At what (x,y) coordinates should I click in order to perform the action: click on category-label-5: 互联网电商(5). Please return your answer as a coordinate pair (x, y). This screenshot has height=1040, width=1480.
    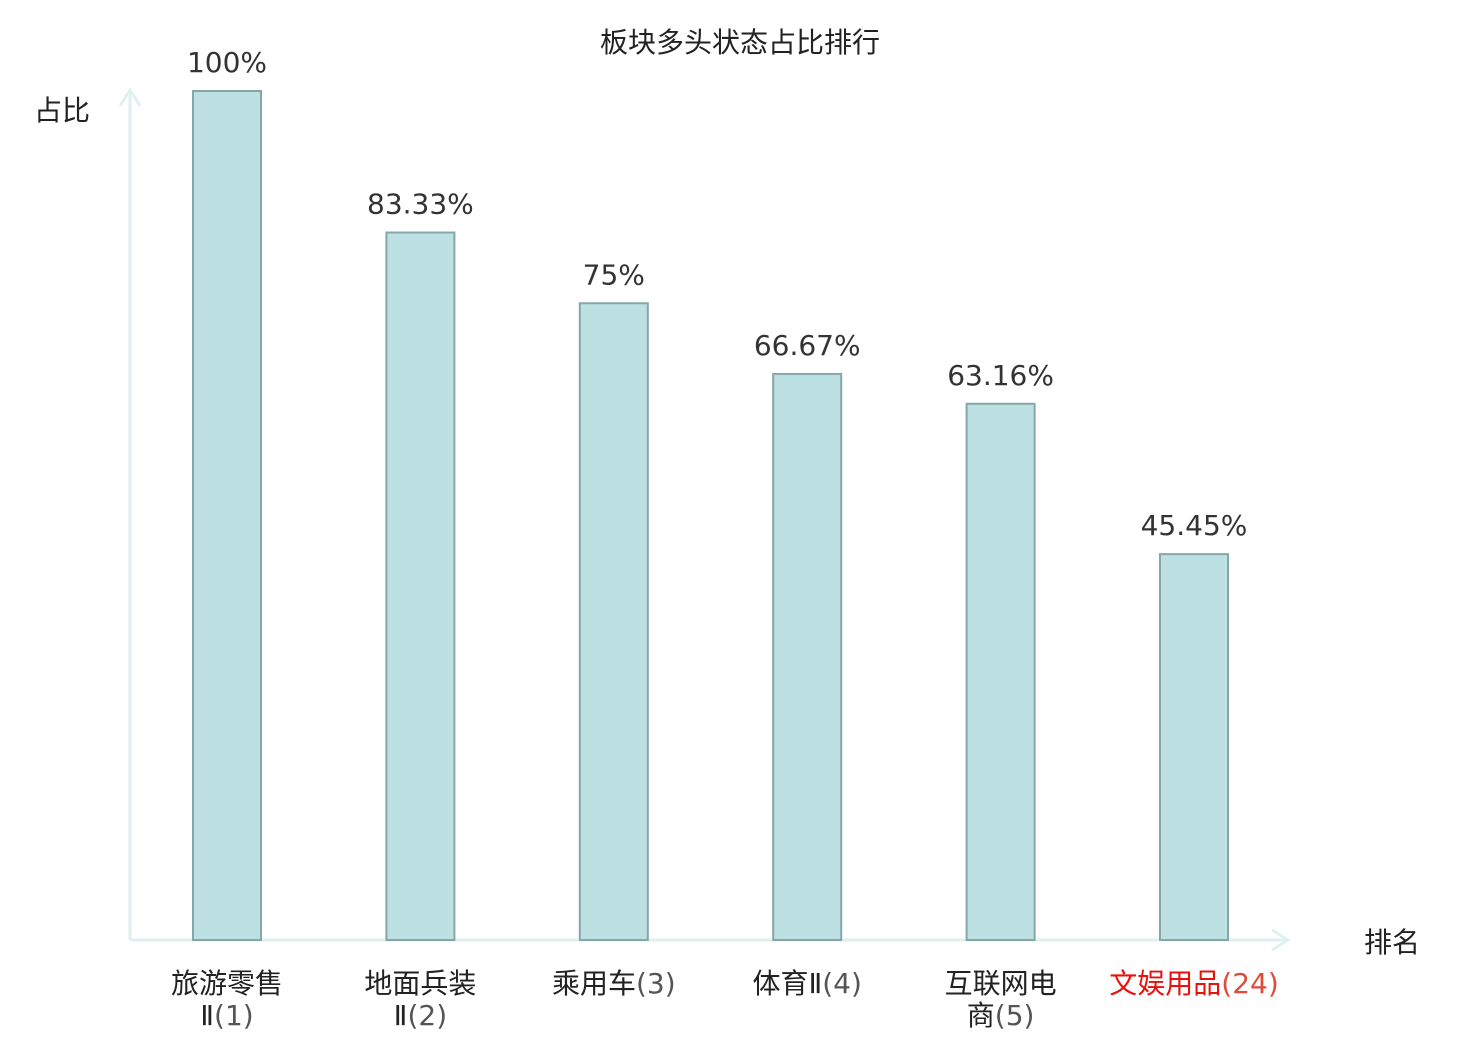
    Looking at the image, I should click on (1001, 999).